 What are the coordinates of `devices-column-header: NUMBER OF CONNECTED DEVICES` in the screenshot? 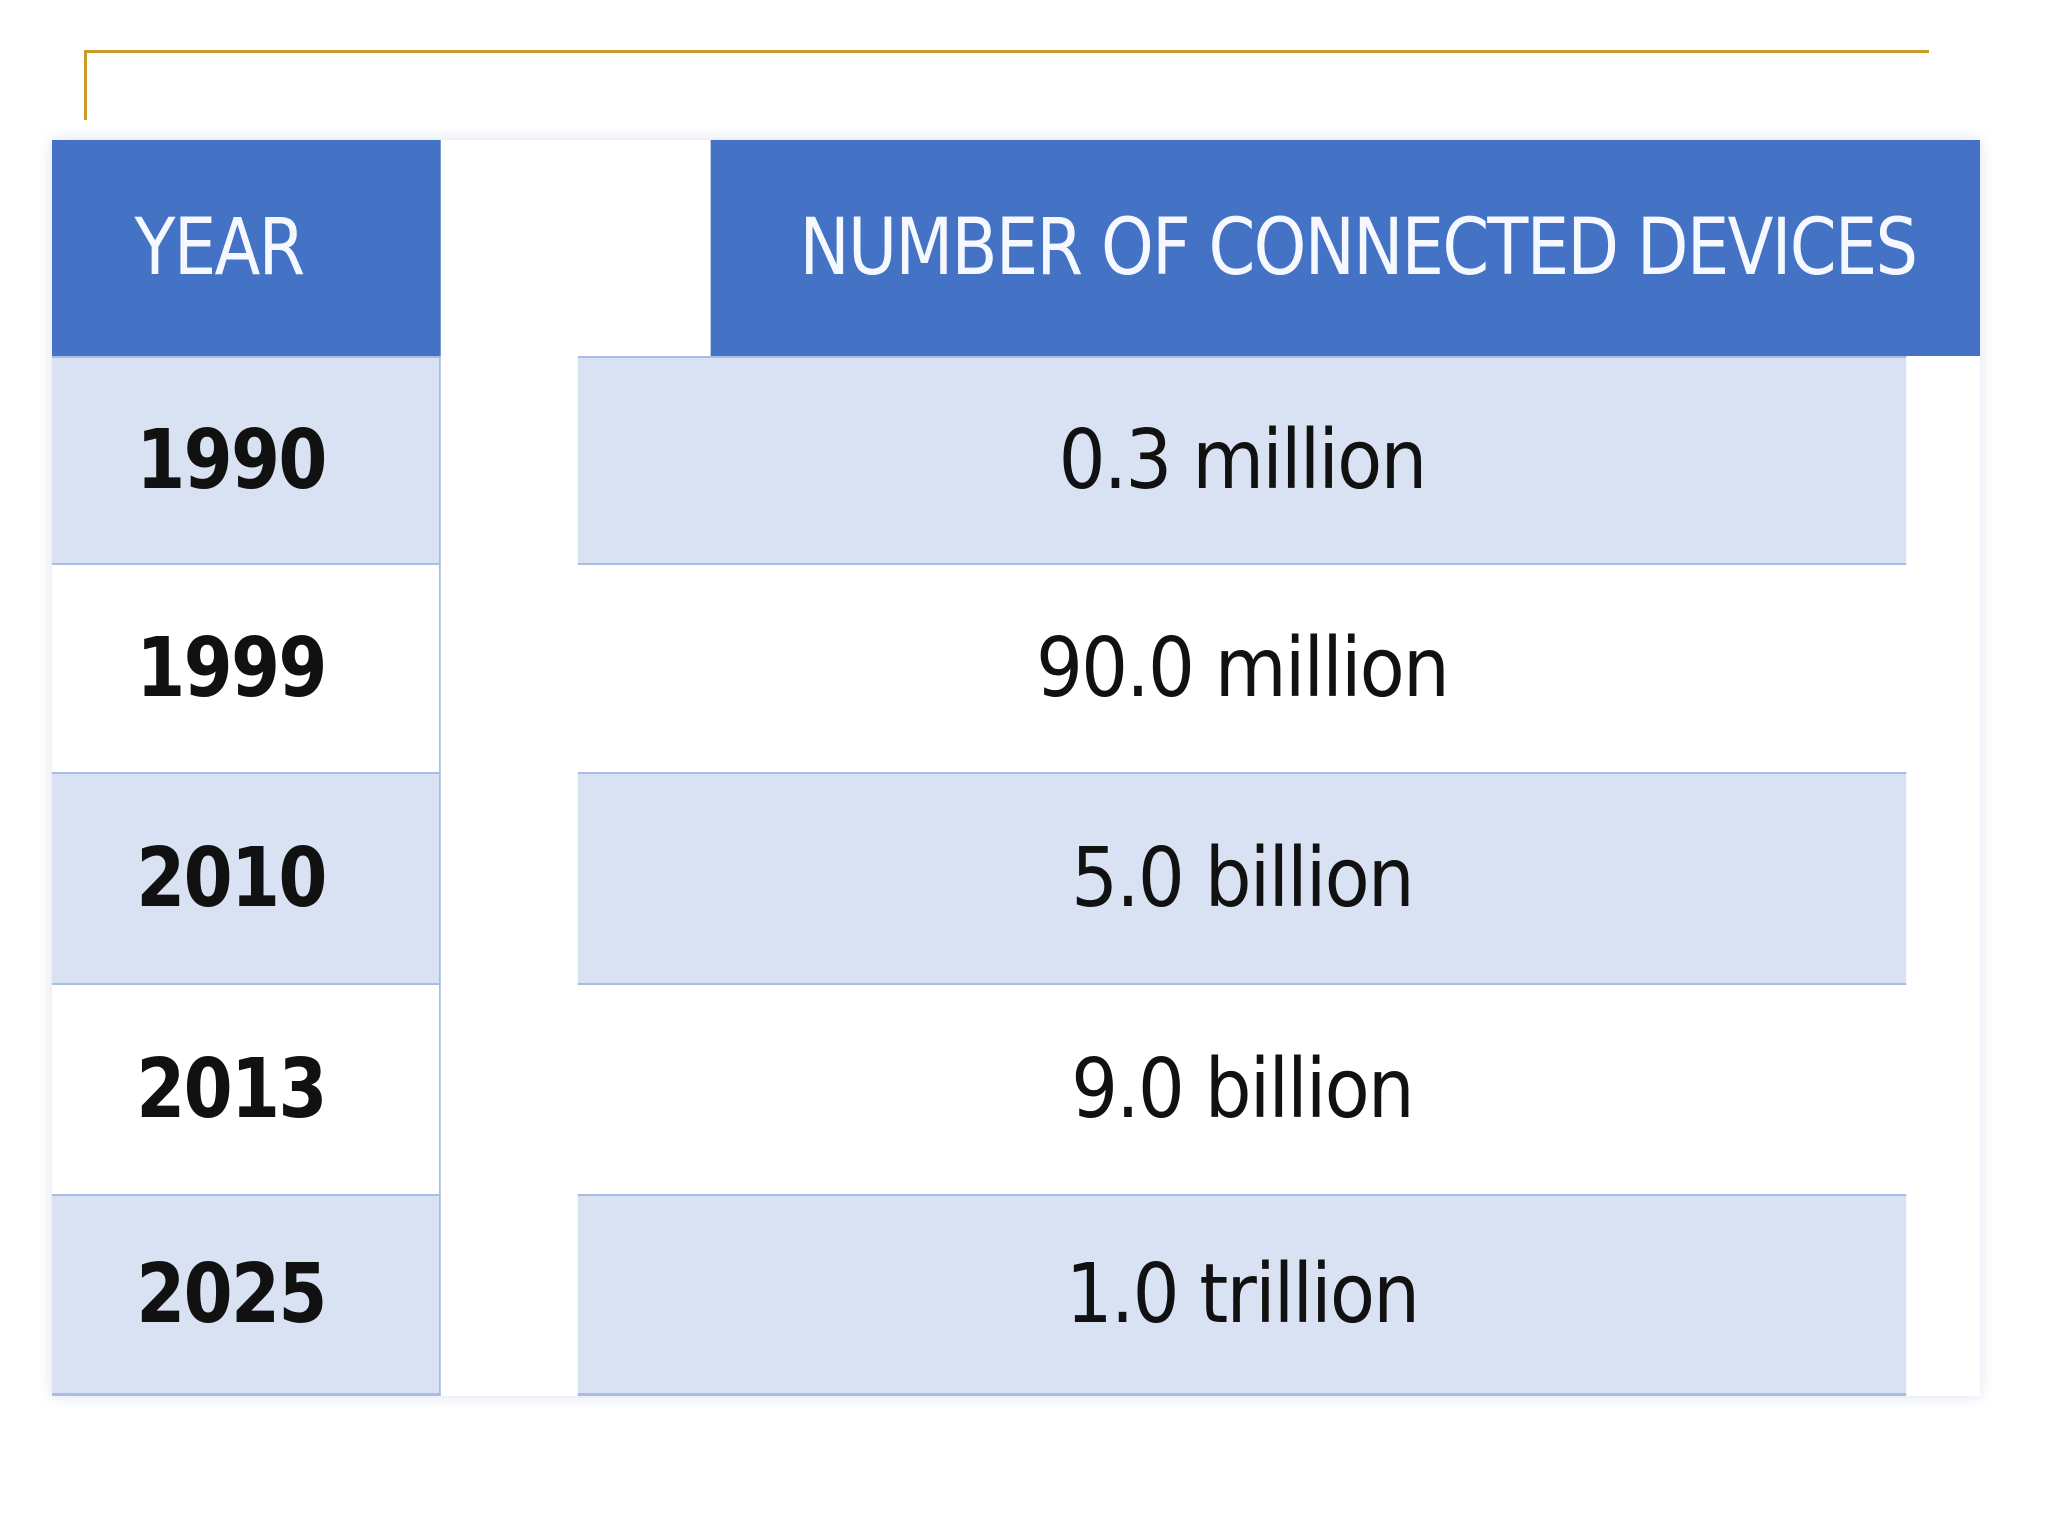 It's located at (1345, 248).